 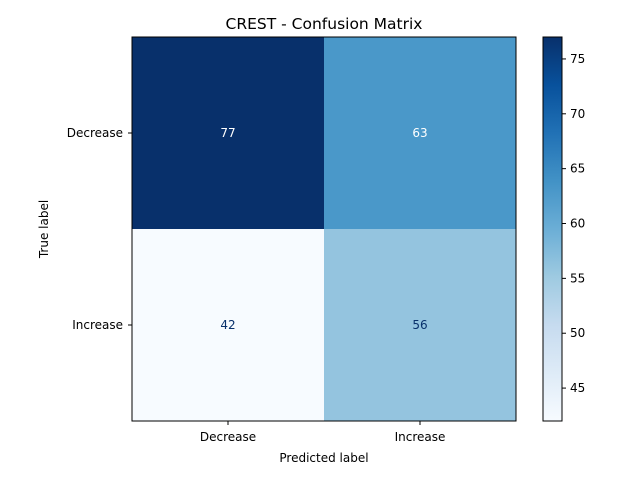 What do you see at coordinates (99, 229) in the screenshot?
I see `y-axis-ticks: Decrease Increase` at bounding box center [99, 229].